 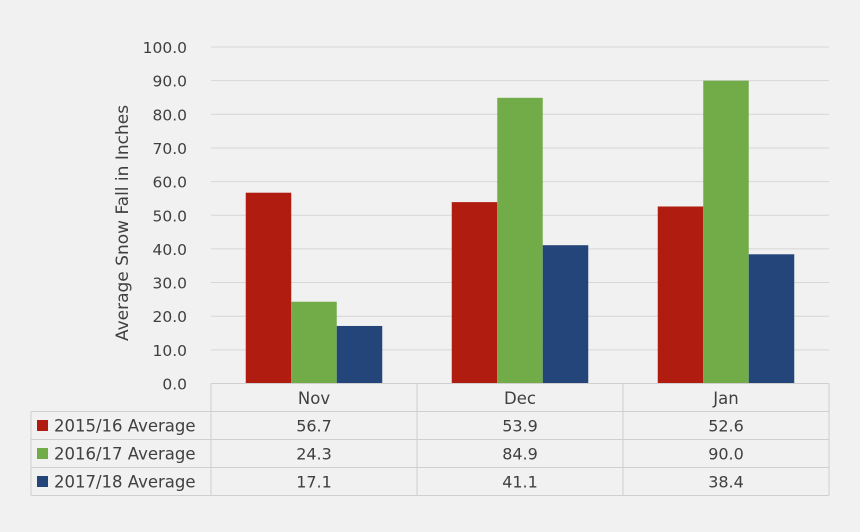 I want to click on data-cell: 38.4, so click(x=726, y=482).